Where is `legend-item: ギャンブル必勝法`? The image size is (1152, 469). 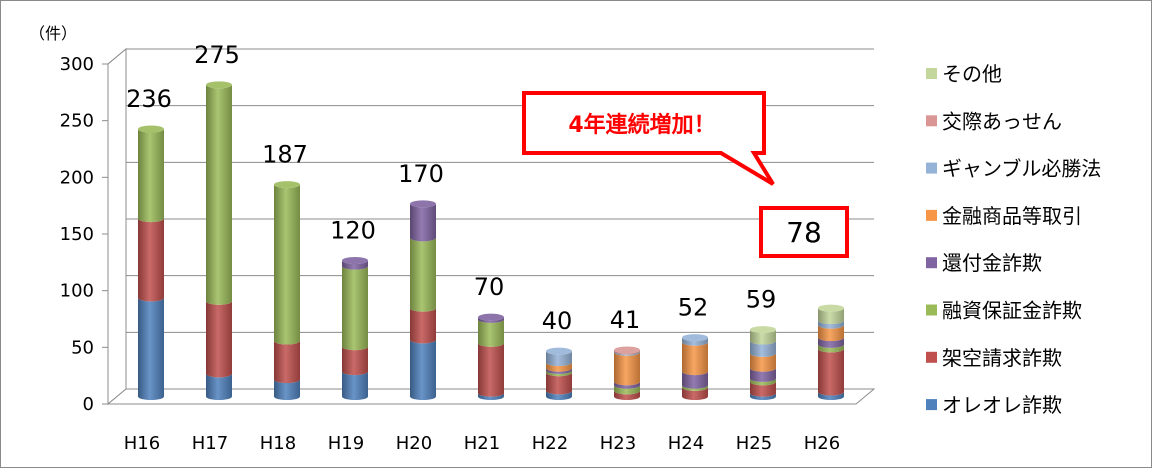 legend-item: ギャンブル必勝法 is located at coordinates (1013, 169).